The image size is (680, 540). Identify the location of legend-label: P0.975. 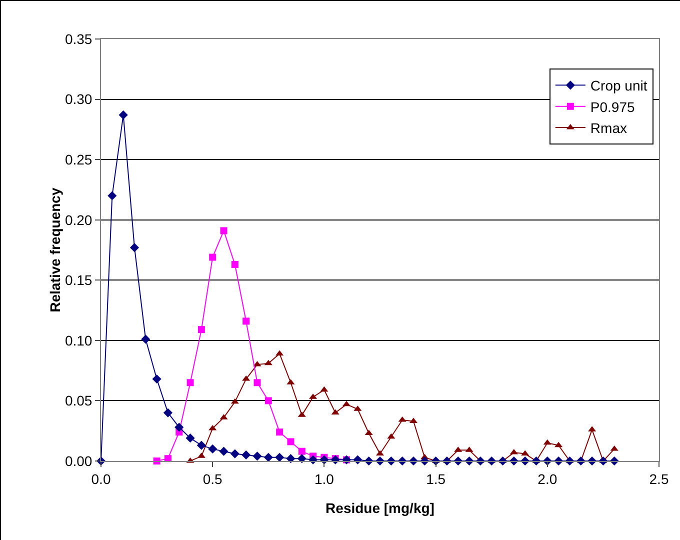
(613, 106).